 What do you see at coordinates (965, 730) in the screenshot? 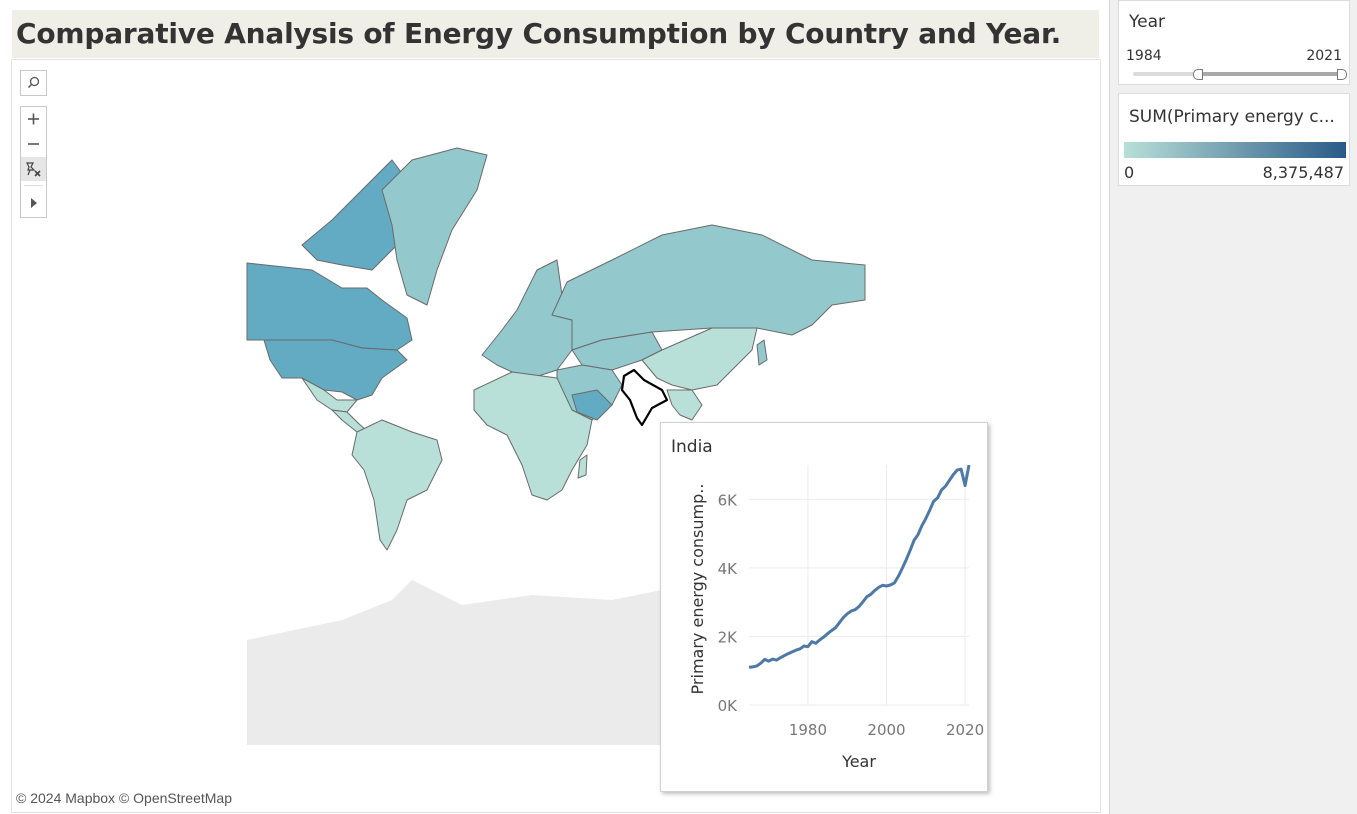
I see `x-tick-label: 2020` at bounding box center [965, 730].